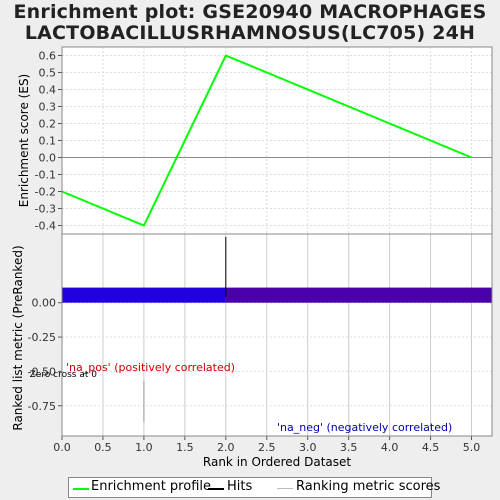  Describe the element at coordinates (349, 447) in the screenshot. I see `x-tick-label-7: 3.5` at that location.